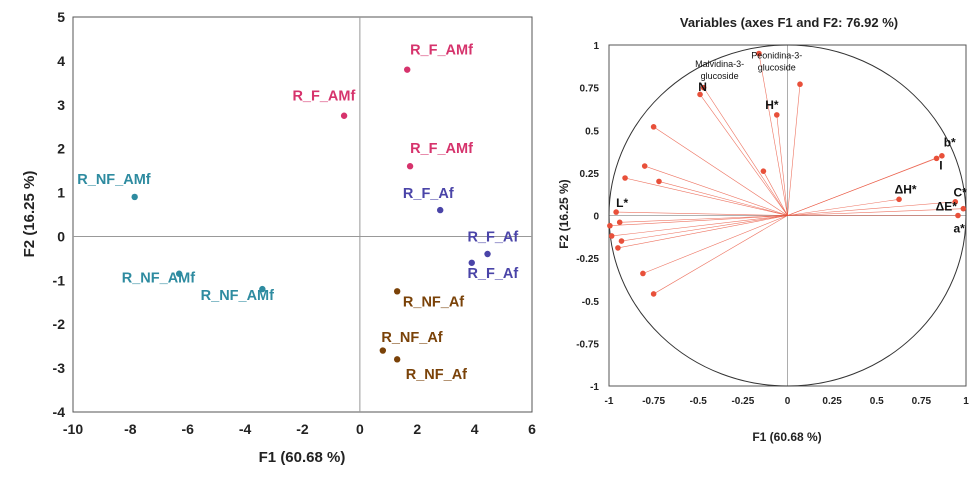 This screenshot has height=492, width=979. I want to click on right-y-tick-label: 0.75, so click(590, 89).